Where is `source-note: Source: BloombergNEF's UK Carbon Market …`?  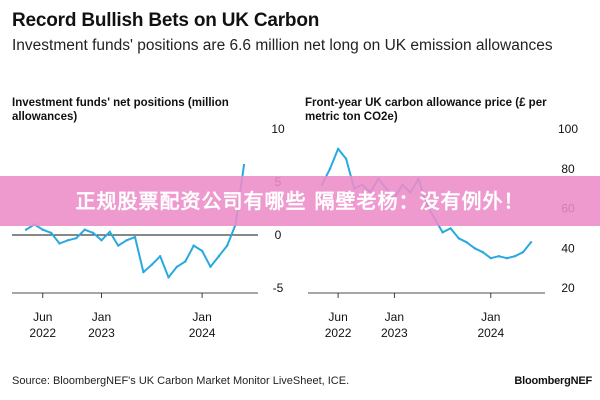
source-note: Source: BloombergNEF's UK Carbon Market … is located at coordinates (181, 381).